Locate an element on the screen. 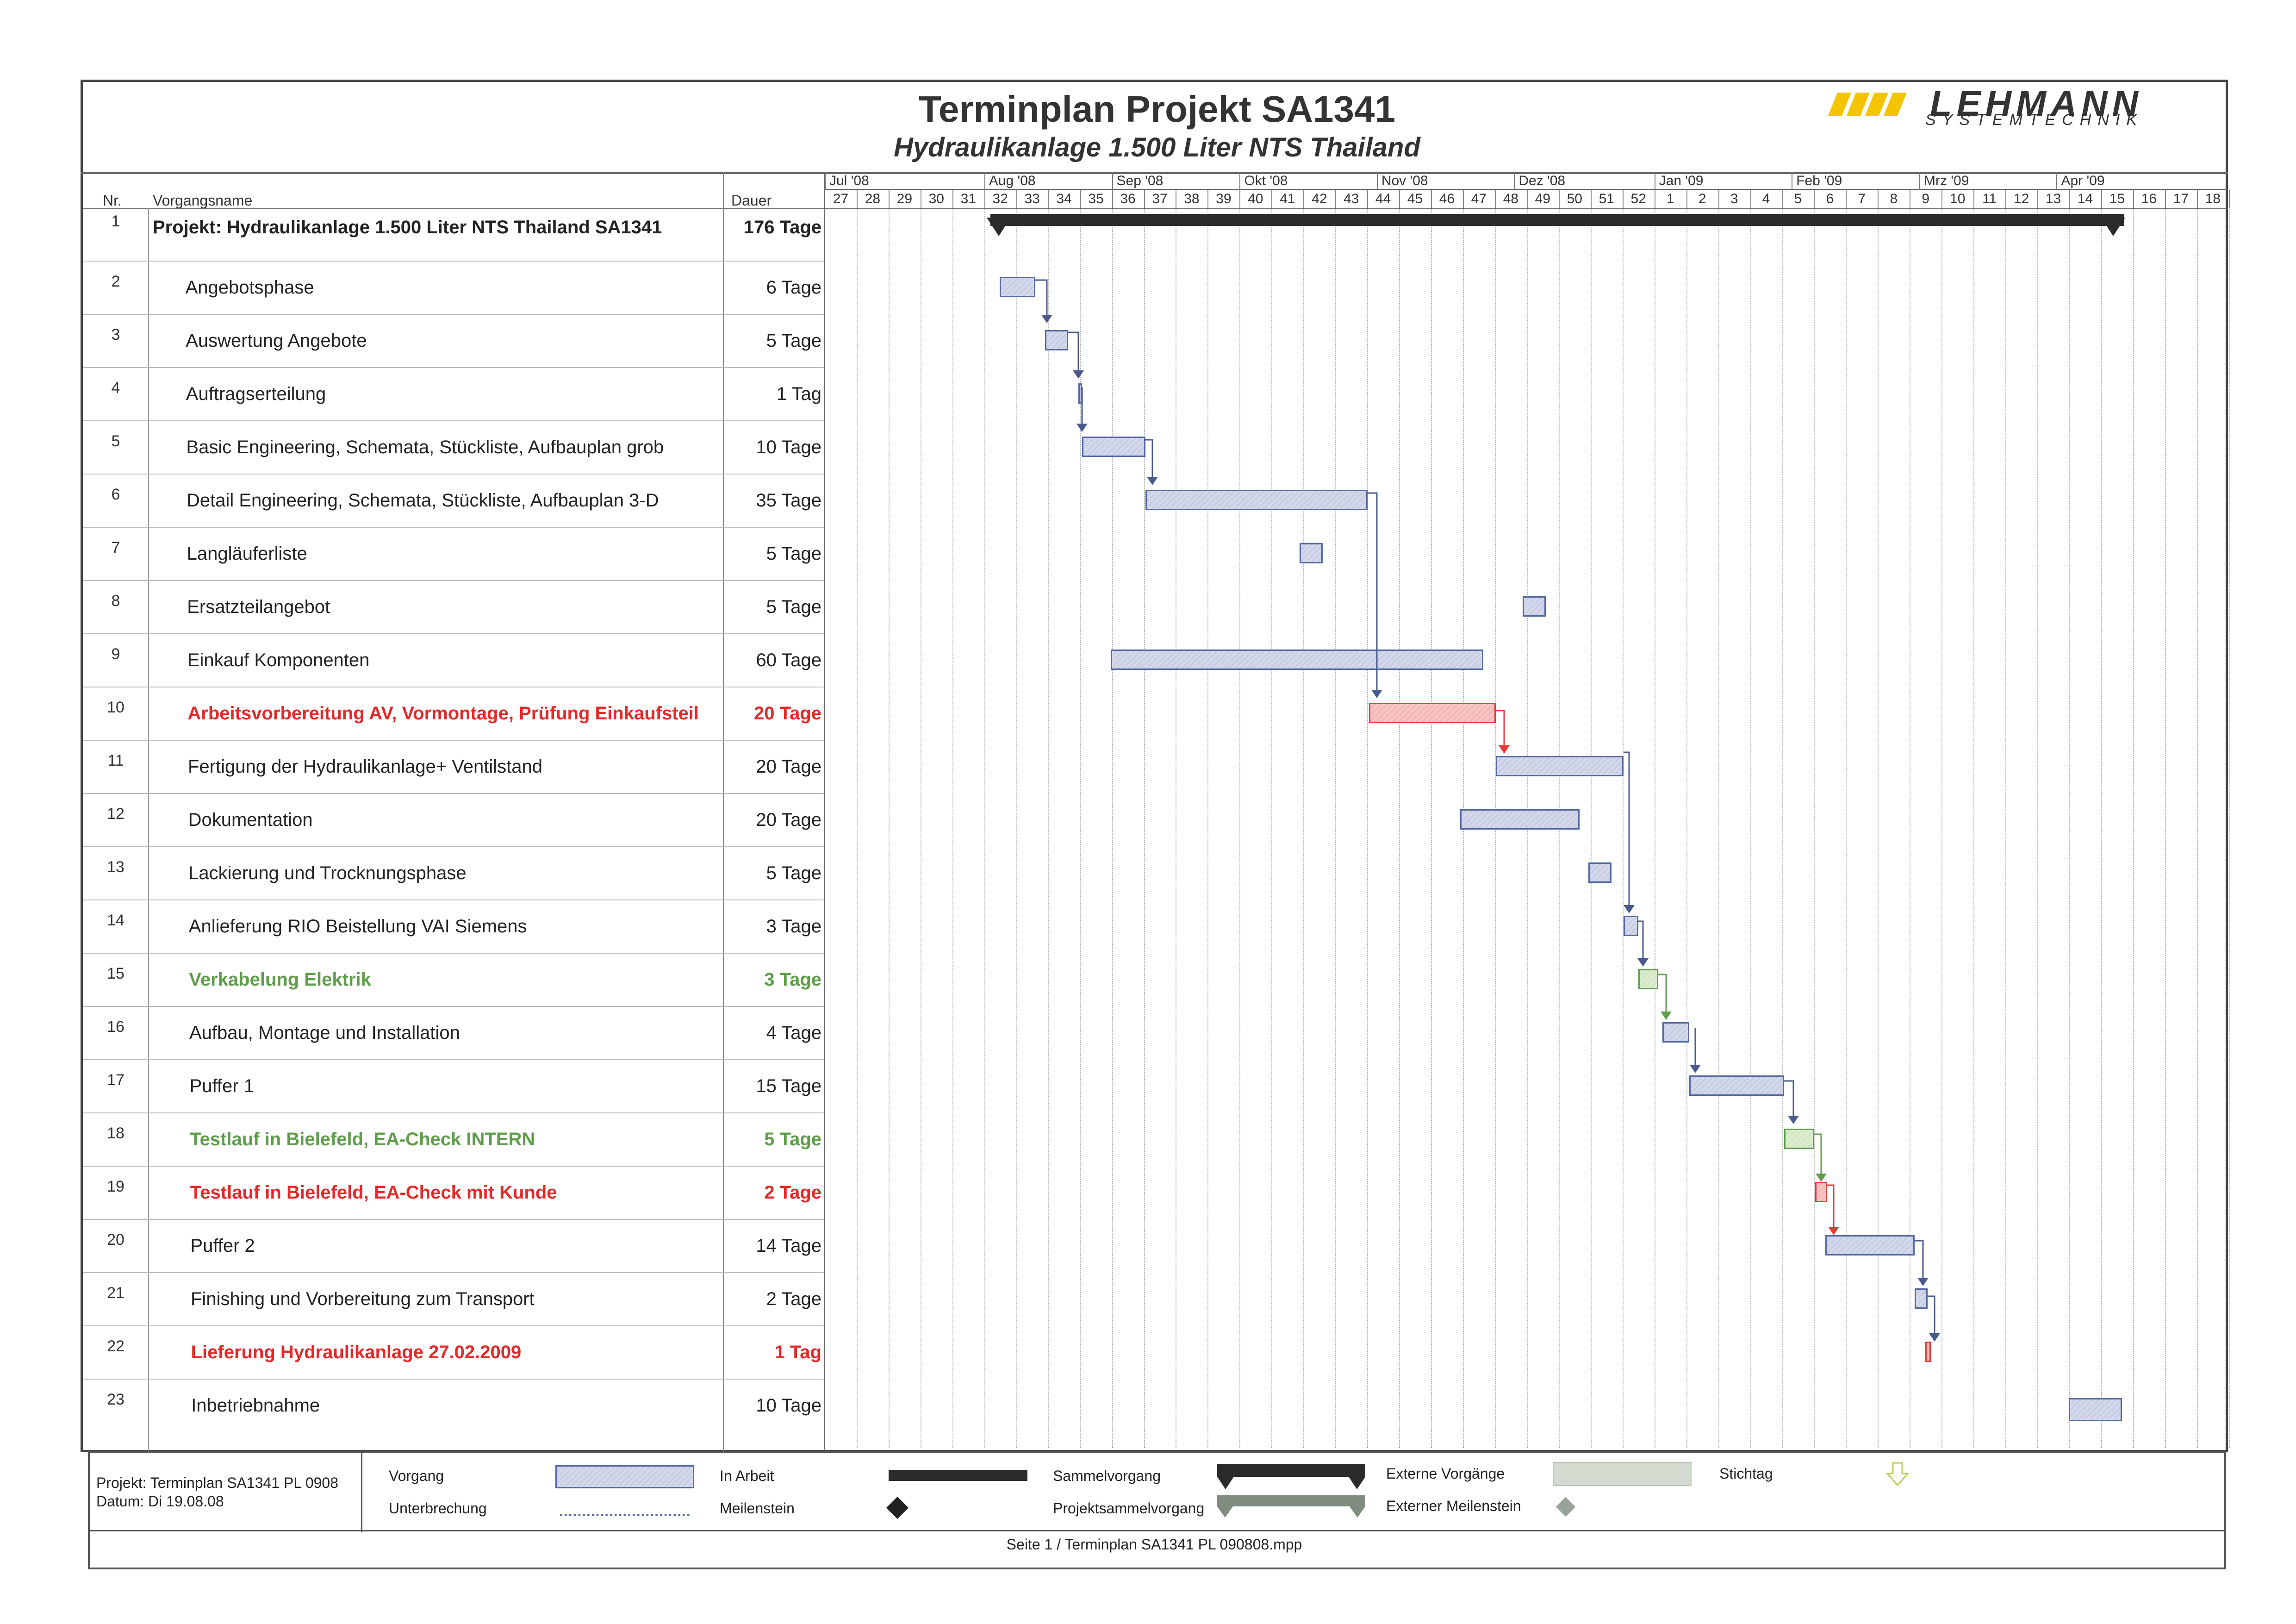 The width and height of the screenshot is (2296, 1624). name-duration-divider is located at coordinates (723, 812).